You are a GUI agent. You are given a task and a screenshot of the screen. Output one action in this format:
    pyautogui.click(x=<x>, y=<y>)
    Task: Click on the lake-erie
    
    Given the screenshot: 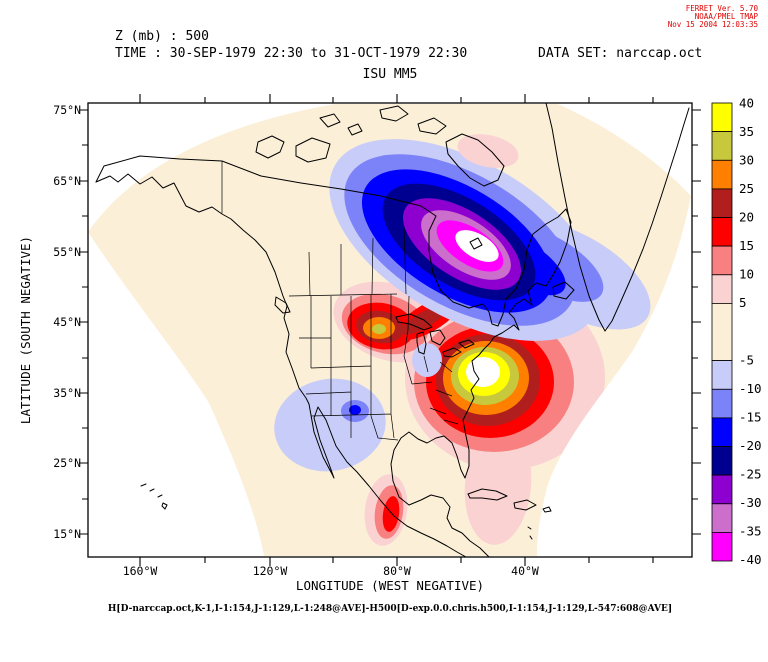 What is the action you would take?
    pyautogui.click(x=452, y=352)
    